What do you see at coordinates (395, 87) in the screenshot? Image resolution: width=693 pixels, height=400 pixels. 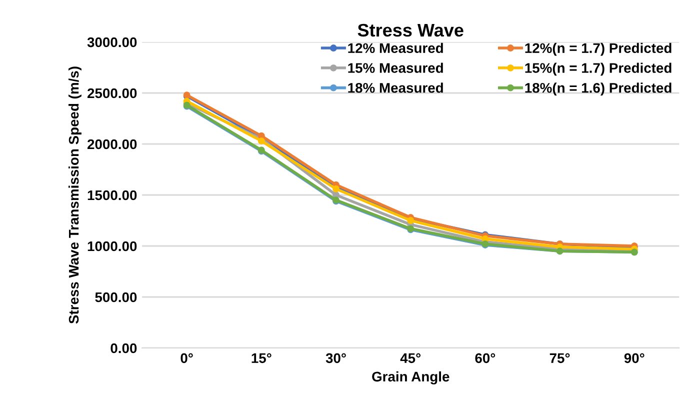 I see `legend-label: 18% Measured` at bounding box center [395, 87].